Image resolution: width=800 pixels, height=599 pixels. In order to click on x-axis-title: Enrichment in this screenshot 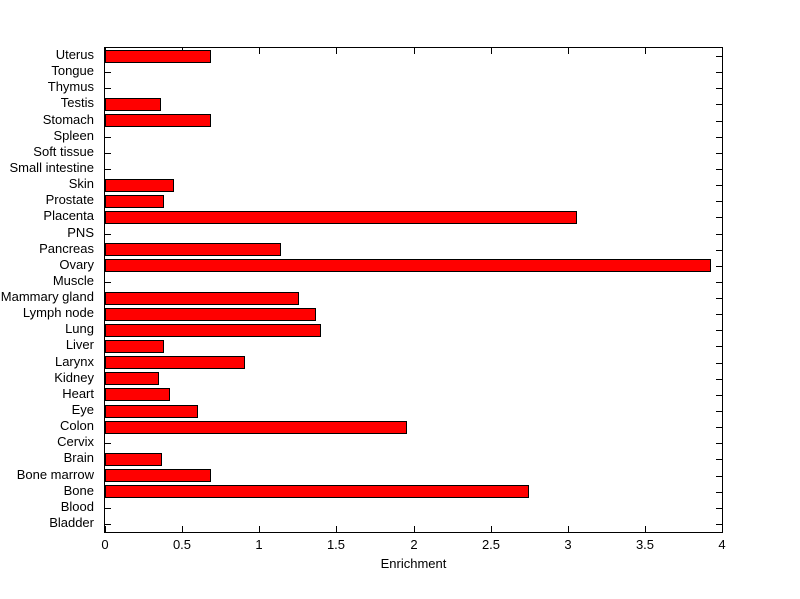, I will do `click(413, 563)`.